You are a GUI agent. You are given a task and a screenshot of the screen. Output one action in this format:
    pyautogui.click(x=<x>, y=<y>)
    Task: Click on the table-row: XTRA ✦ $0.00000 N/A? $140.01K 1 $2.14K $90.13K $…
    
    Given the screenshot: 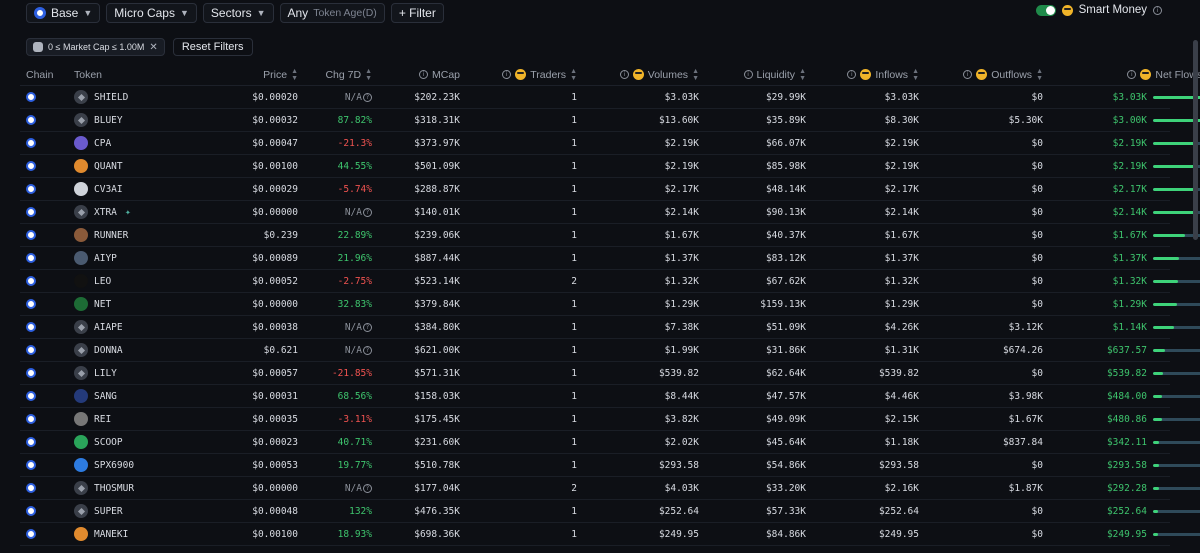 What is the action you would take?
    pyautogui.click(x=610, y=212)
    